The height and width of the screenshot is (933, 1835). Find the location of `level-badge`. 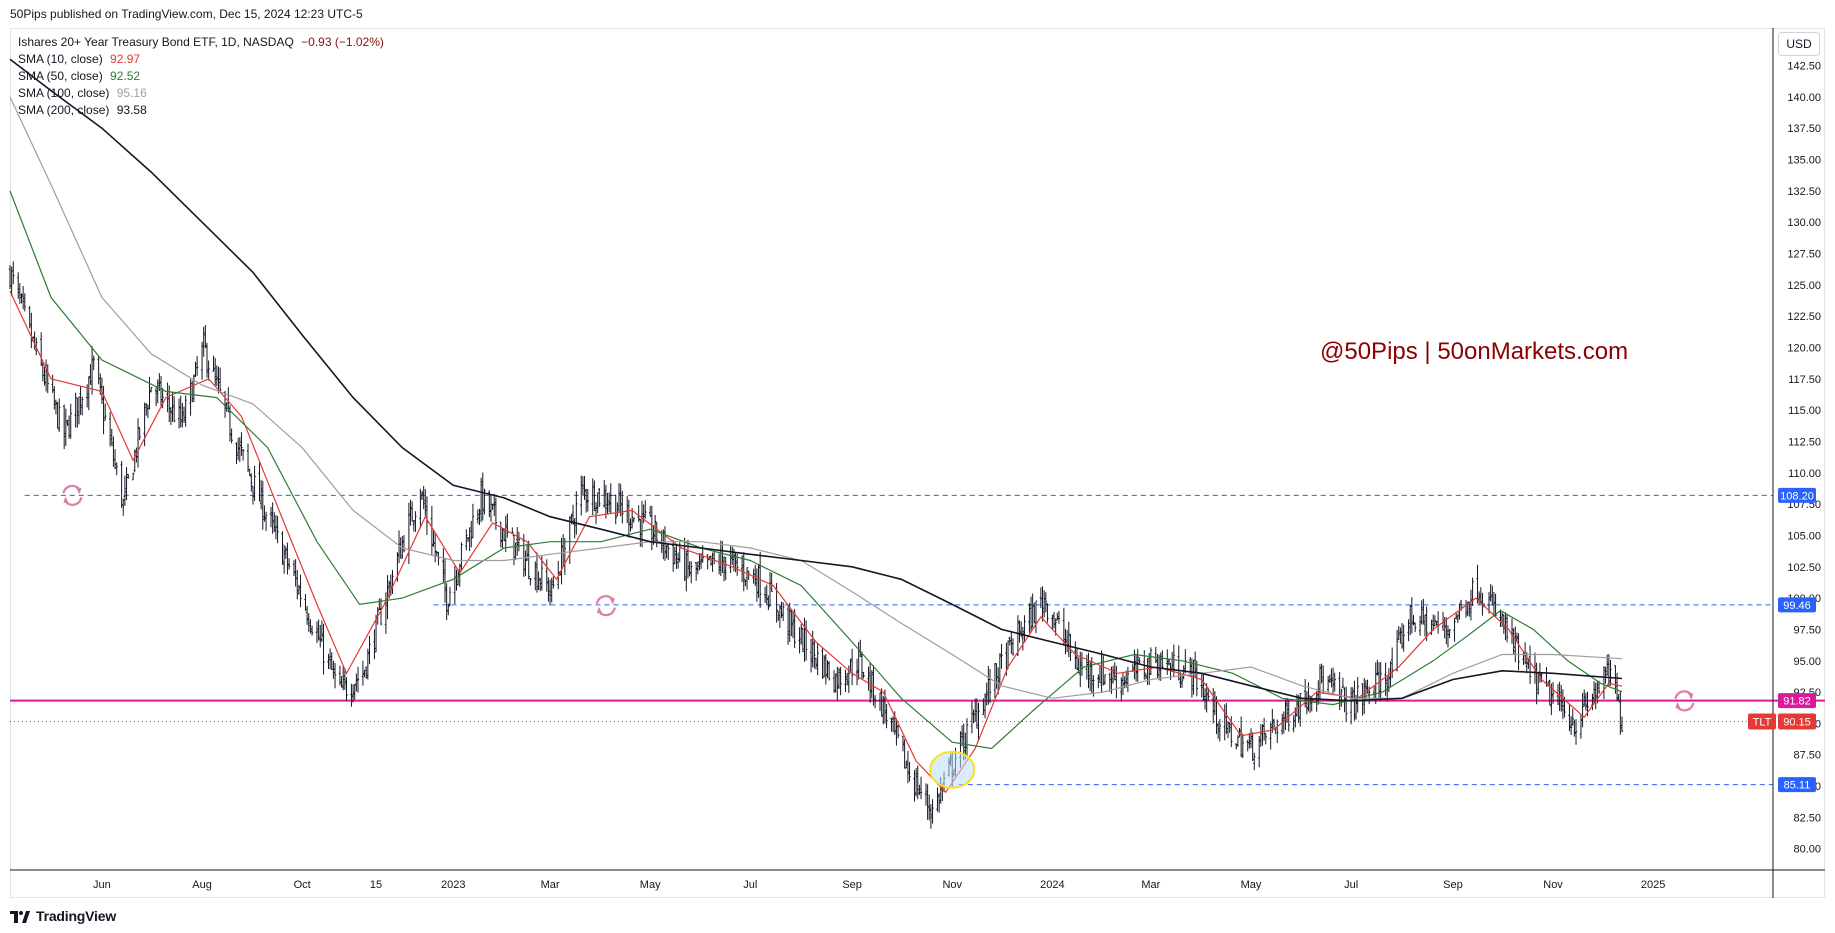

level-badge is located at coordinates (1797, 701).